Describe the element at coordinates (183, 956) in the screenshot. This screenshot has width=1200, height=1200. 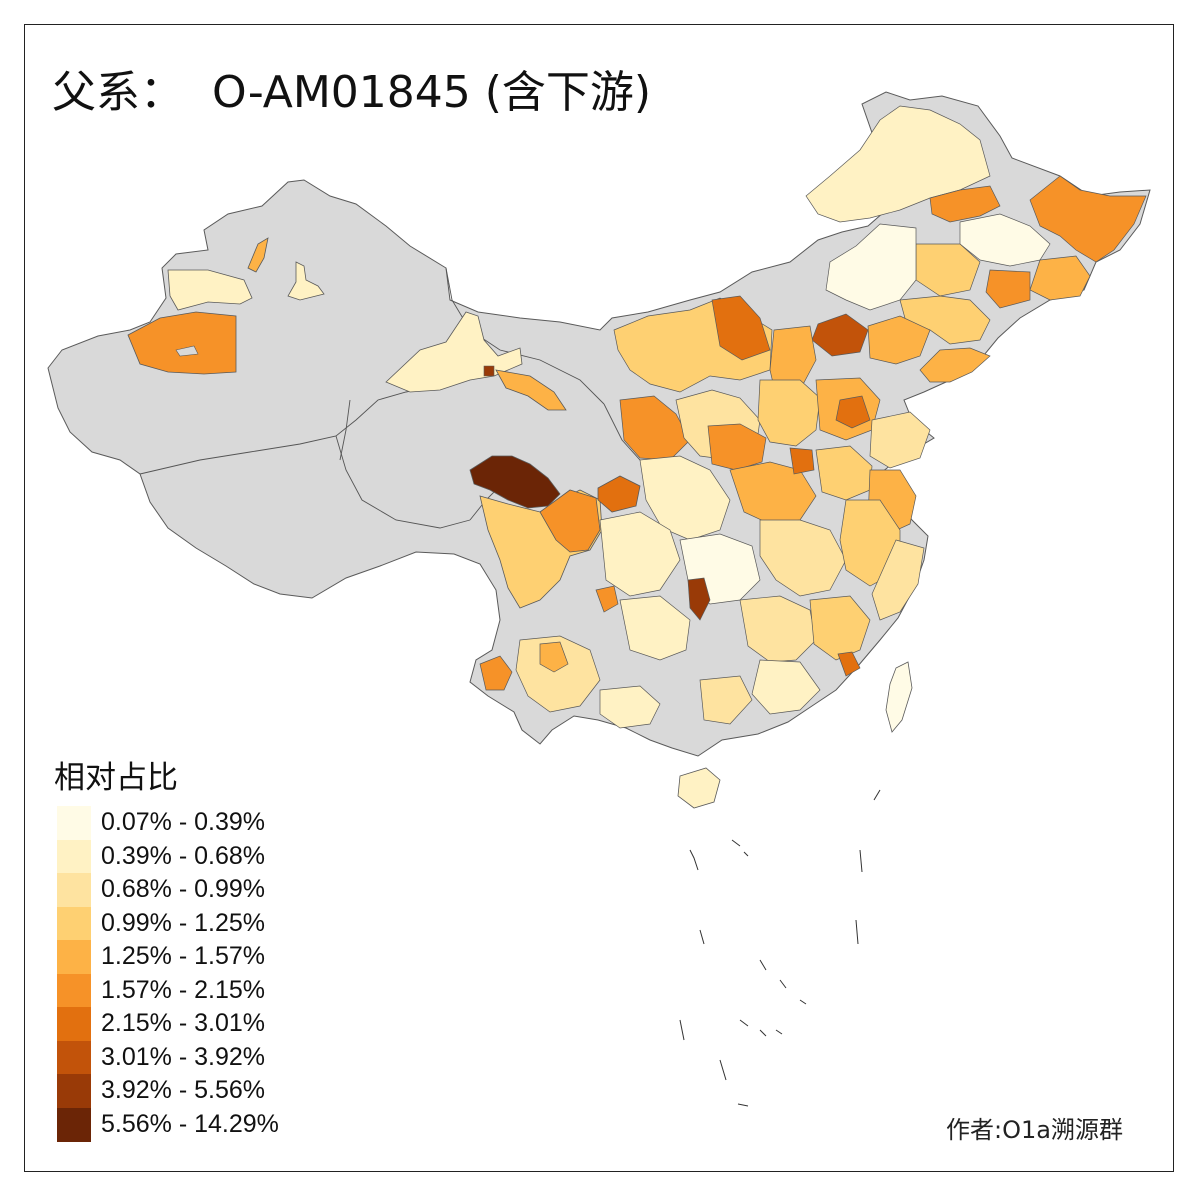
I see `legend-label: 1.25% - 1.57%` at that location.